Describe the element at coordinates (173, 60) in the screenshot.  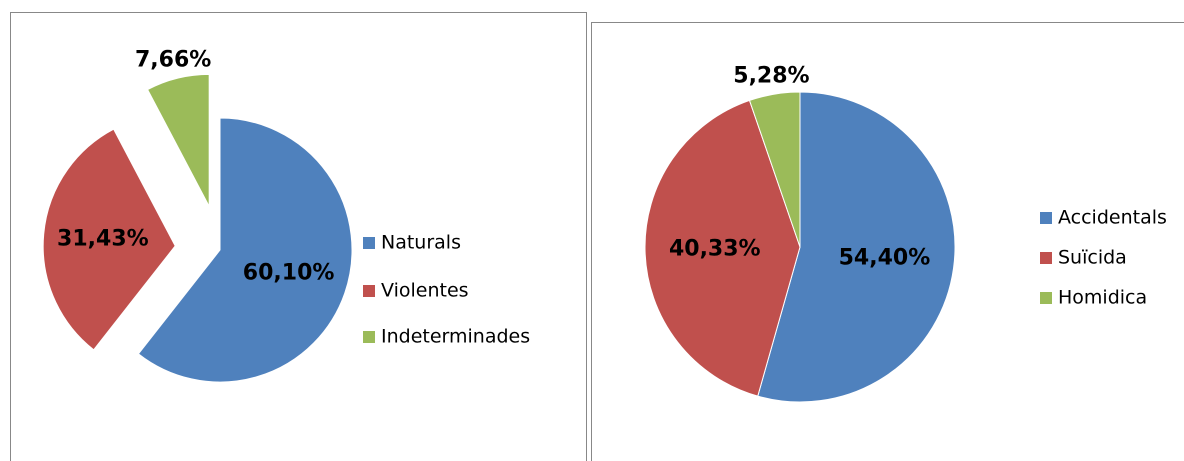
I see `data-label: 7,66%` at that location.